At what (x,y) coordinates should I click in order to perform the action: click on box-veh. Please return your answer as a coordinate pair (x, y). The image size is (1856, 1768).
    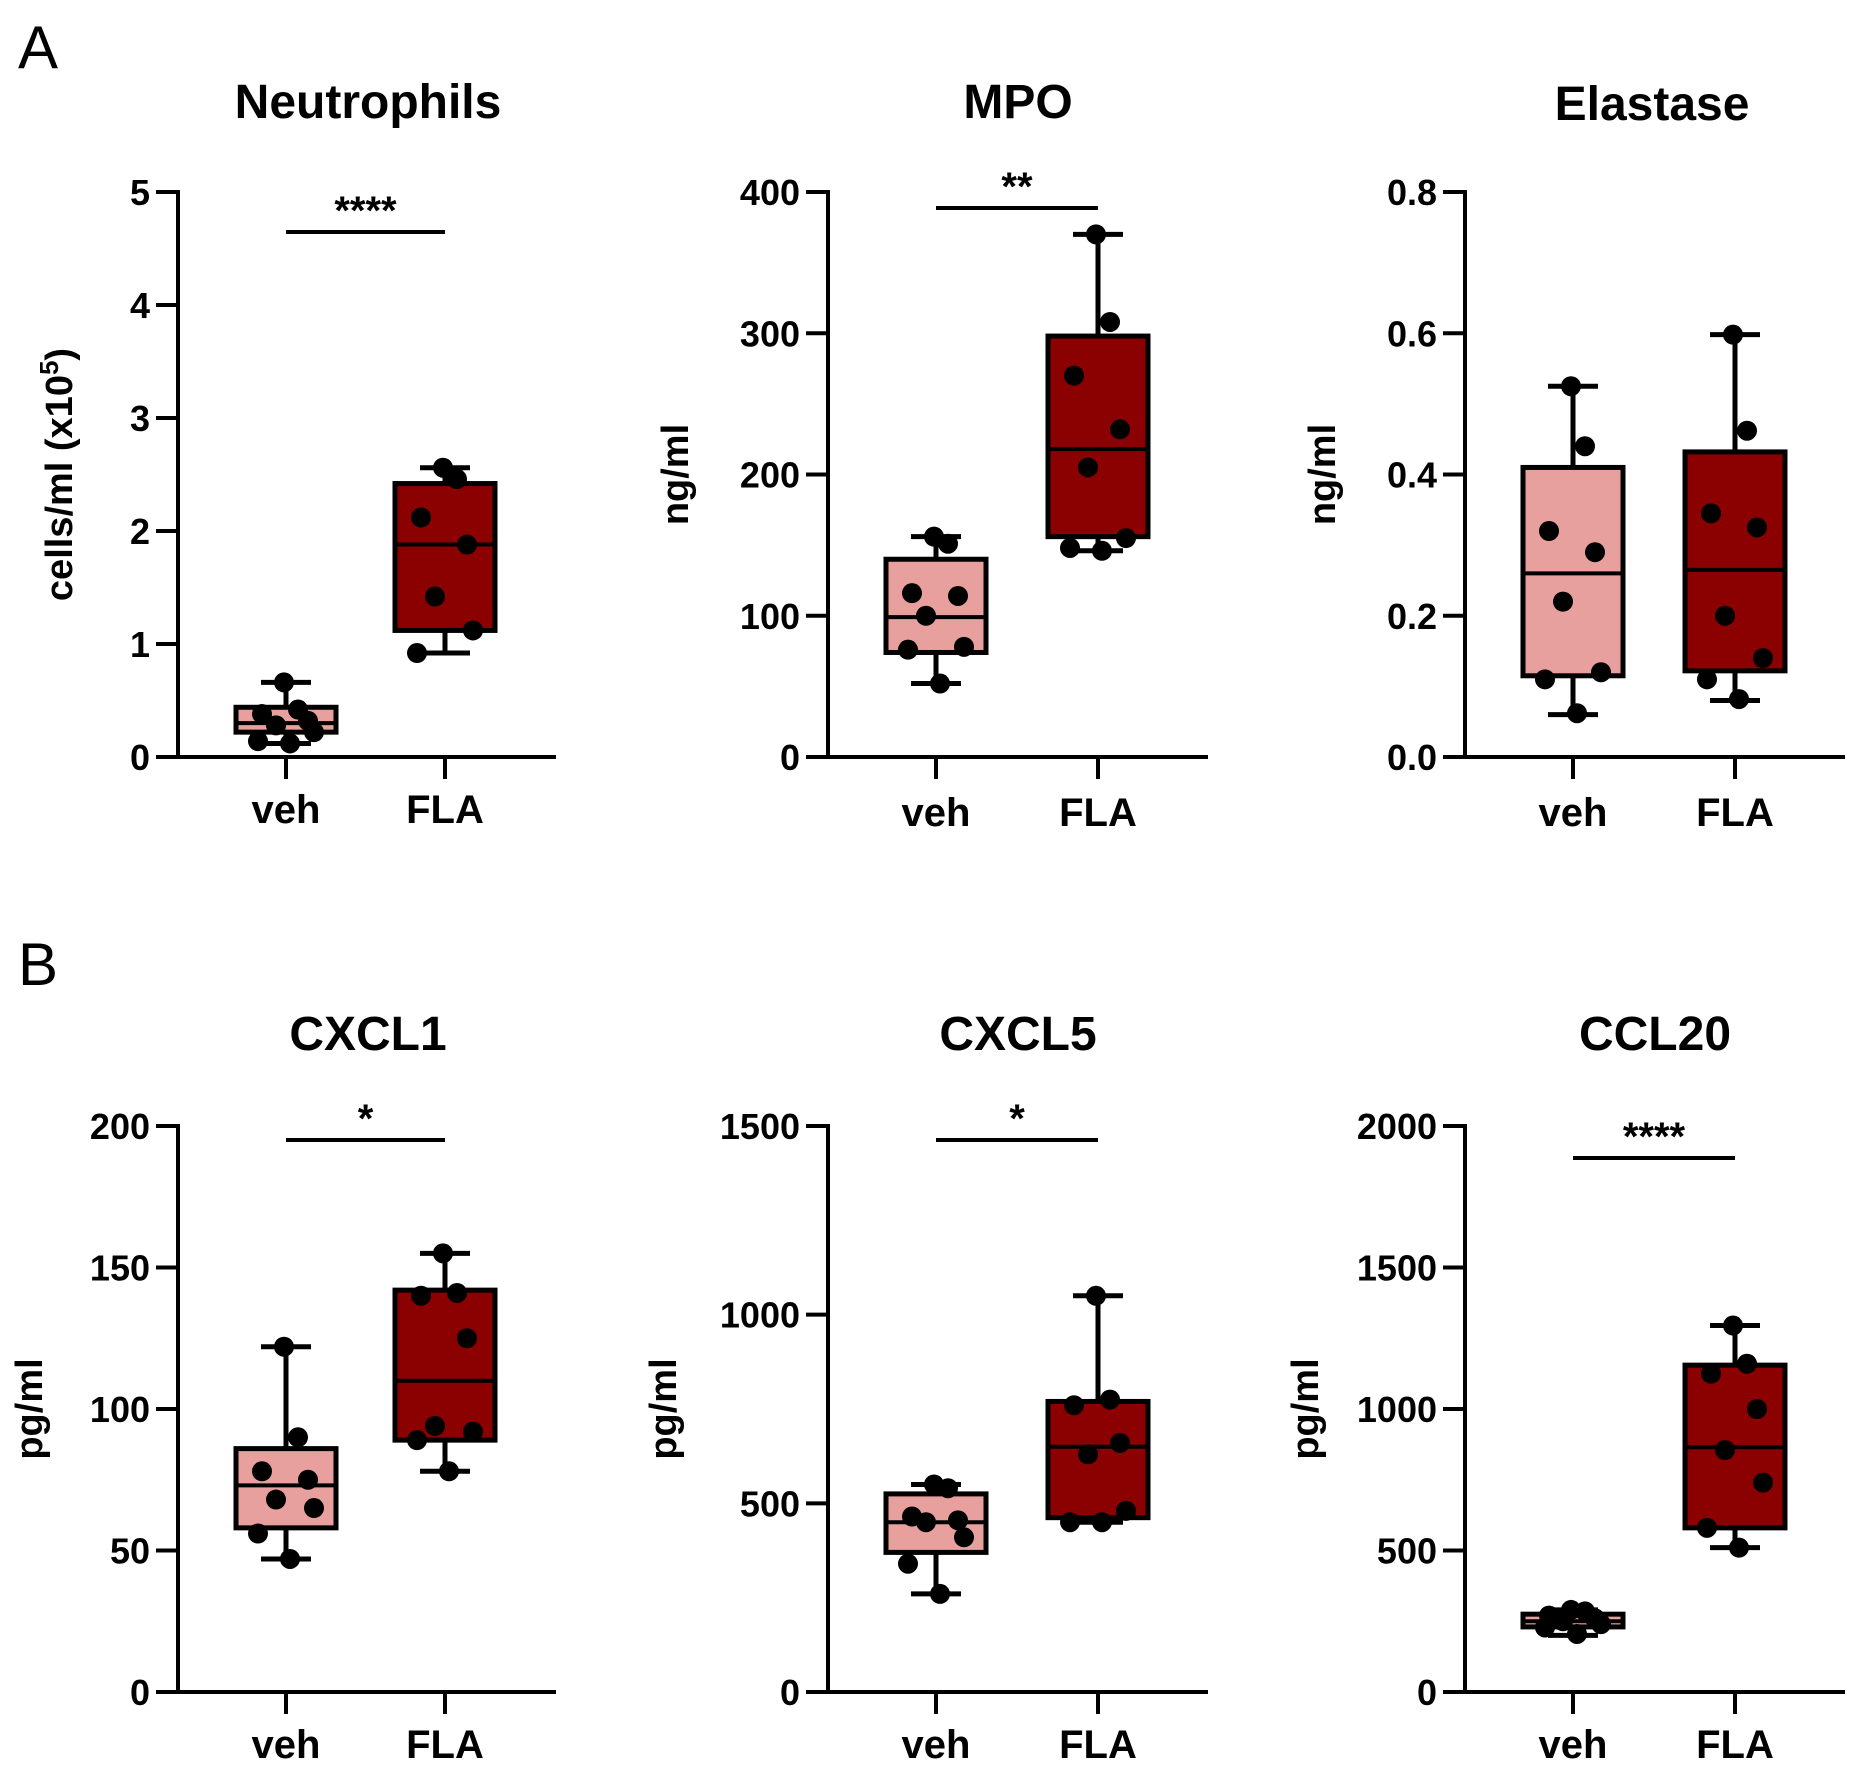
    Looking at the image, I should click on (936, 605).